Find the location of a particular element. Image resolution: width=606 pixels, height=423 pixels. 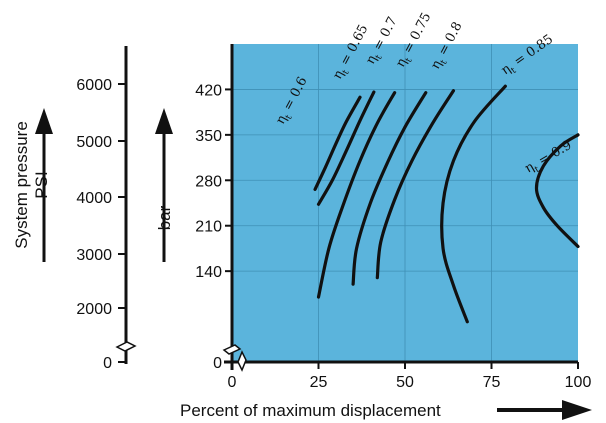

x-tick-label: 75 is located at coordinates (492, 382).